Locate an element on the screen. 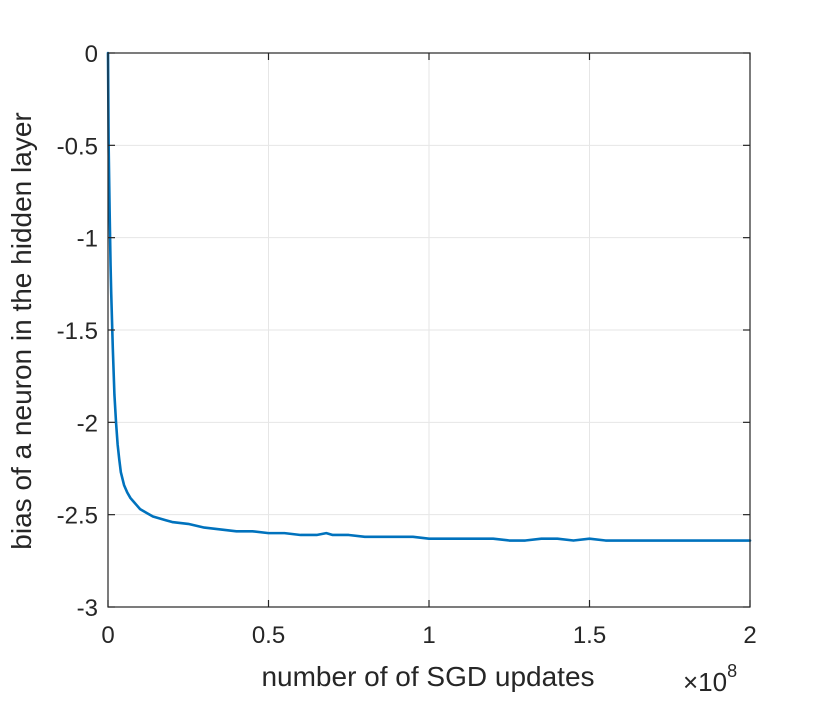  x-axis-exponent-label: ×10⁸ is located at coordinates (710, 679).